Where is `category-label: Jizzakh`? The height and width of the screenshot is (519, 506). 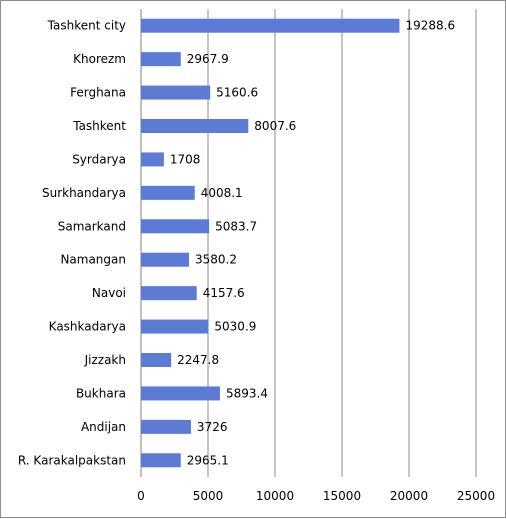
category-label: Jizzakh is located at coordinates (105, 360).